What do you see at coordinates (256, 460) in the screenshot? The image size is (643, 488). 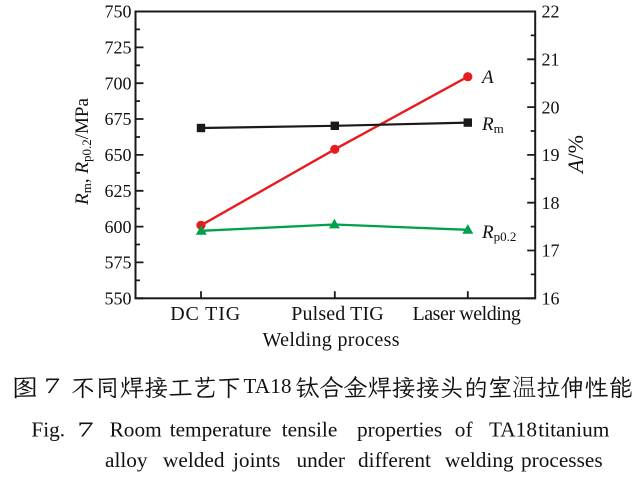 I see `svg-text: joints` at bounding box center [256, 460].